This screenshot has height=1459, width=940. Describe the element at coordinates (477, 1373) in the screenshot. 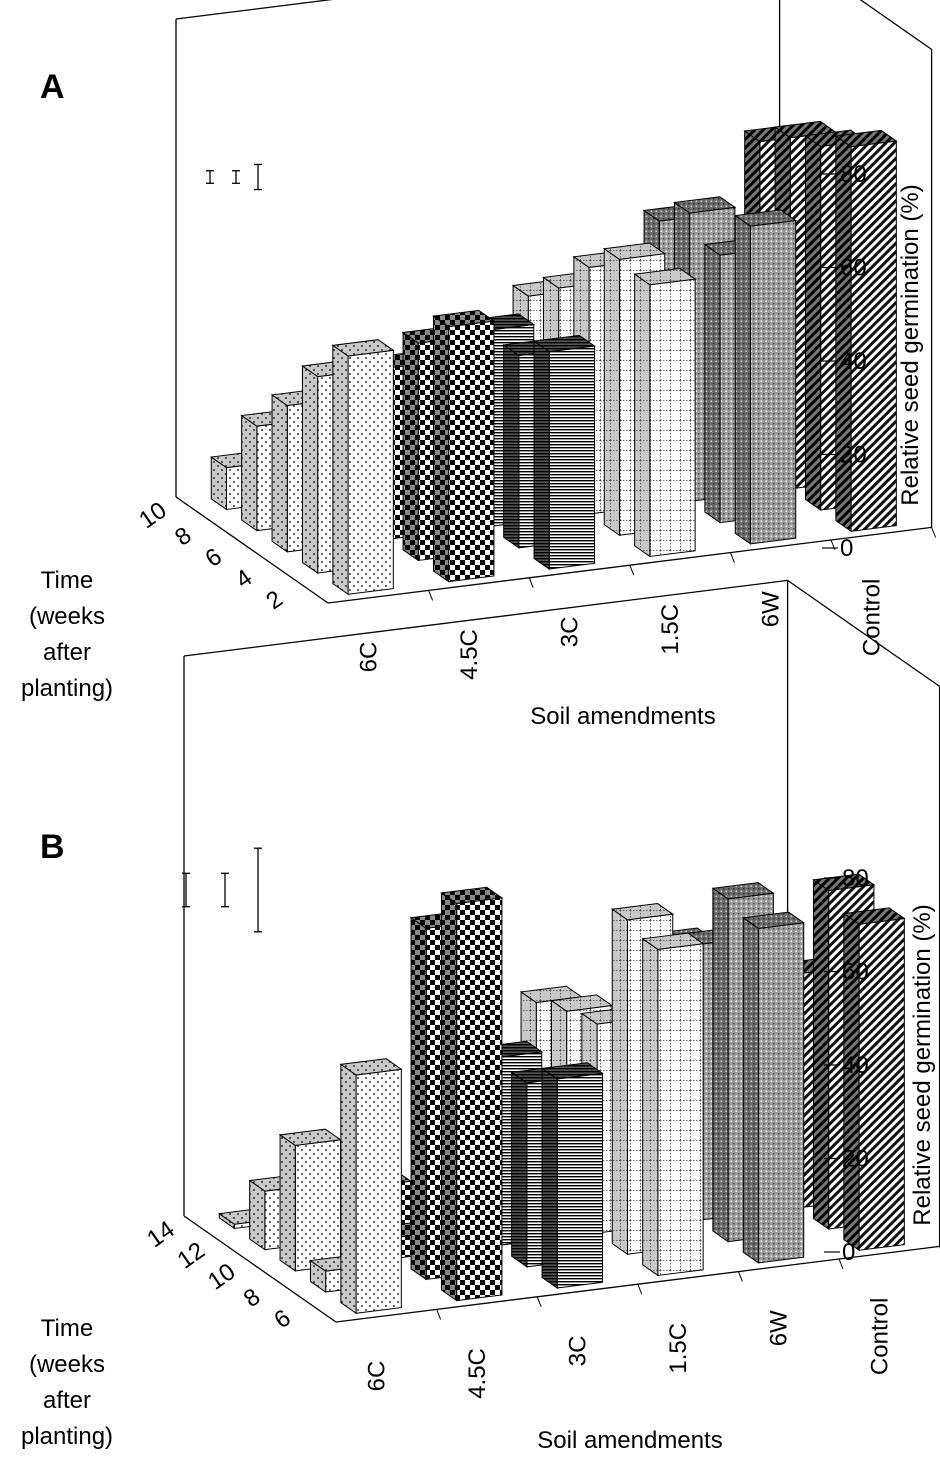

I see `category-label: 4.5C` at that location.